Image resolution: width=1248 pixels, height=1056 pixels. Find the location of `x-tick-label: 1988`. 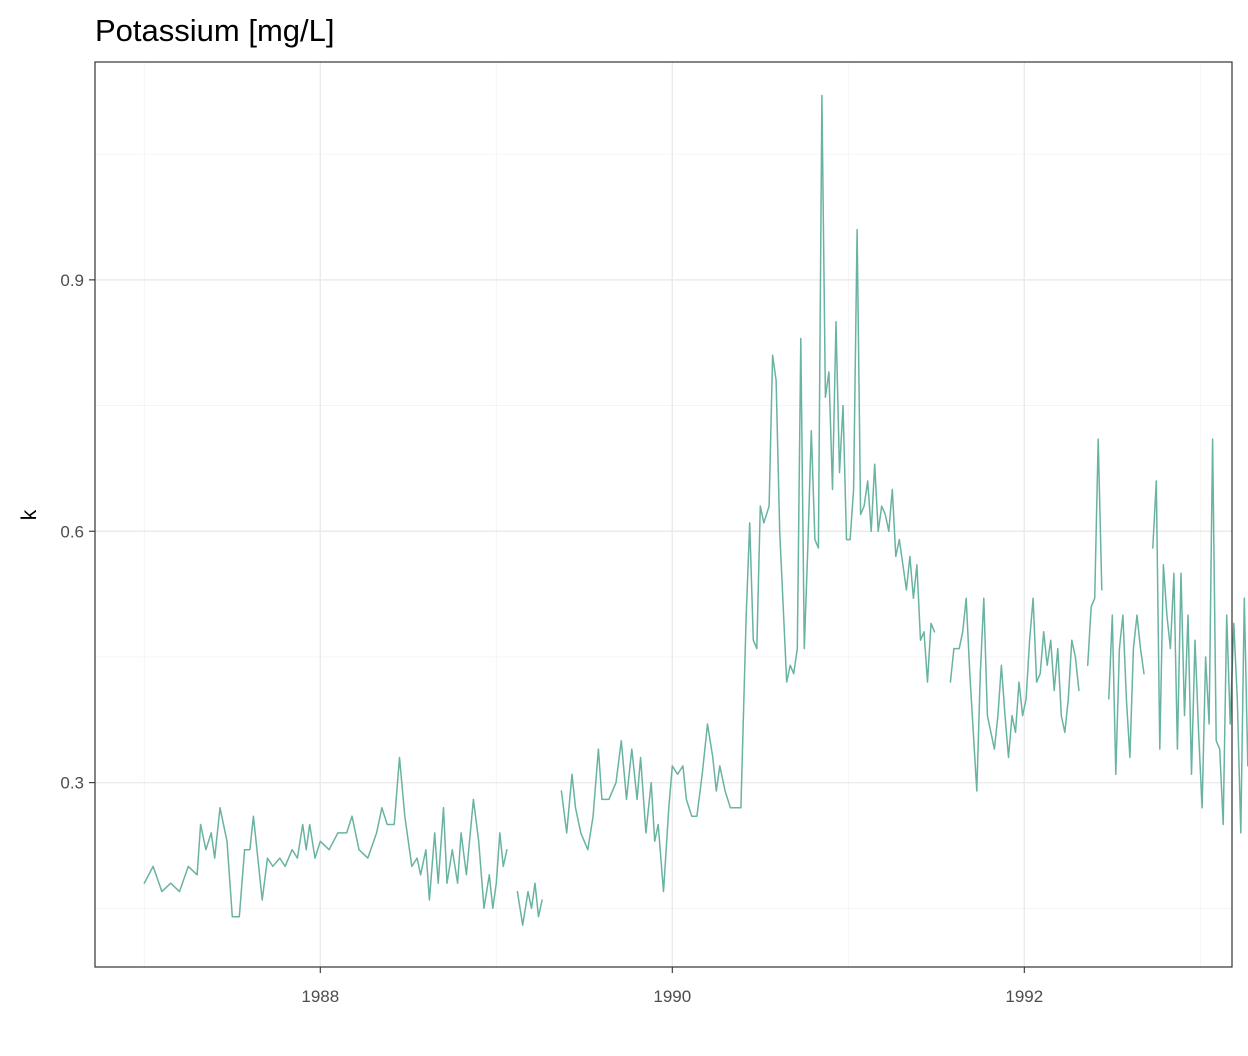

x-tick-label: 1988 is located at coordinates (320, 996).